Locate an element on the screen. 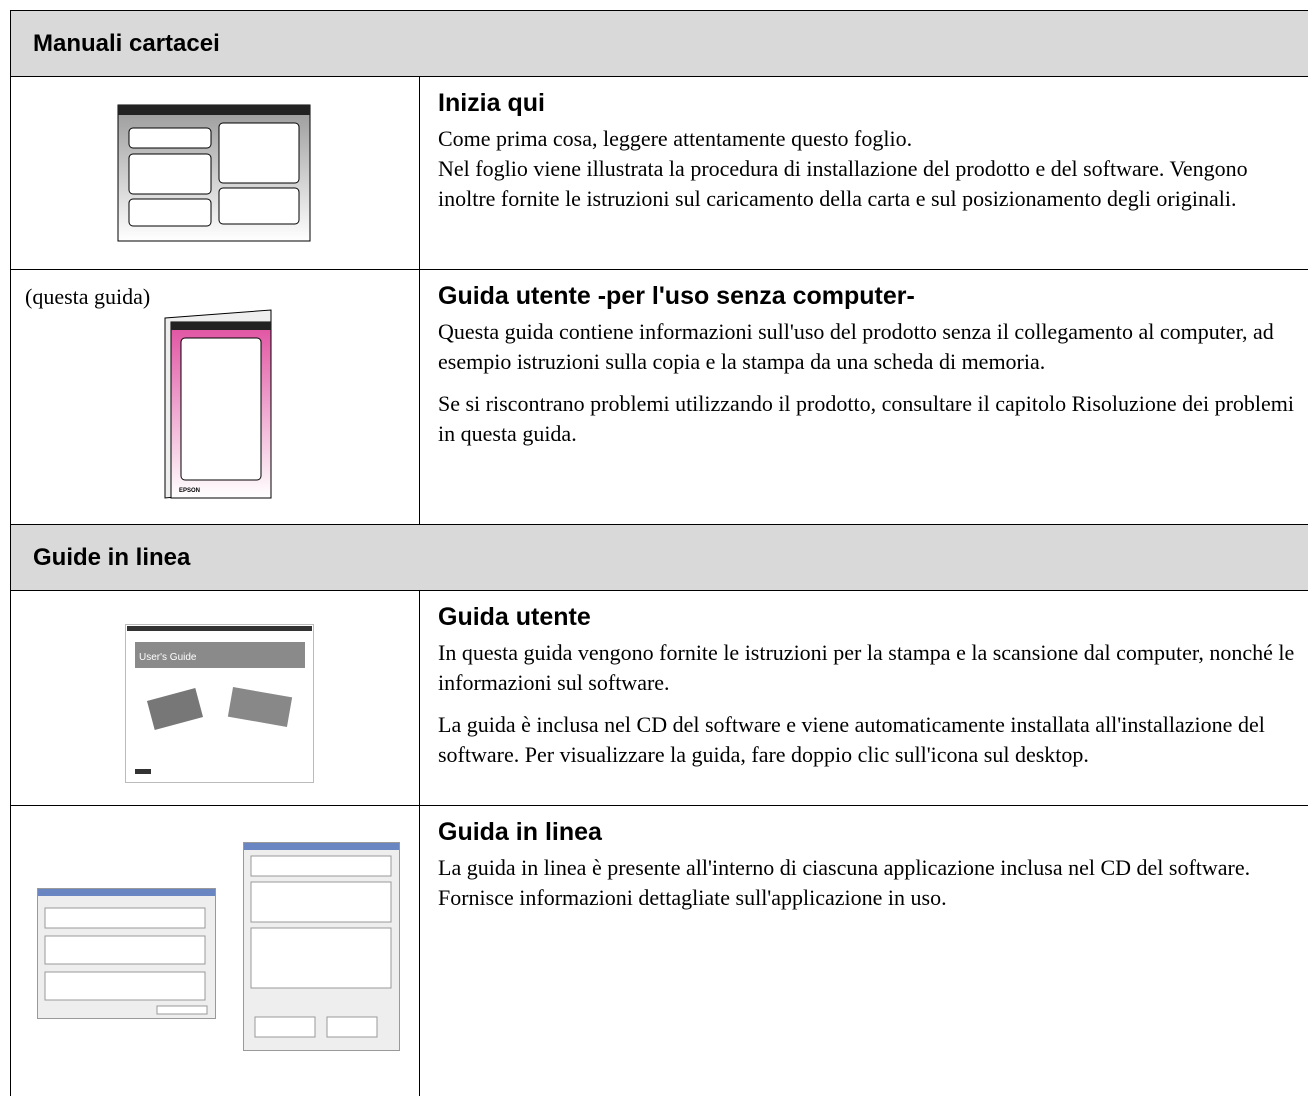 This screenshot has height=1096, width=1308. illustration-cell: User's Guide is located at coordinates (215, 698).